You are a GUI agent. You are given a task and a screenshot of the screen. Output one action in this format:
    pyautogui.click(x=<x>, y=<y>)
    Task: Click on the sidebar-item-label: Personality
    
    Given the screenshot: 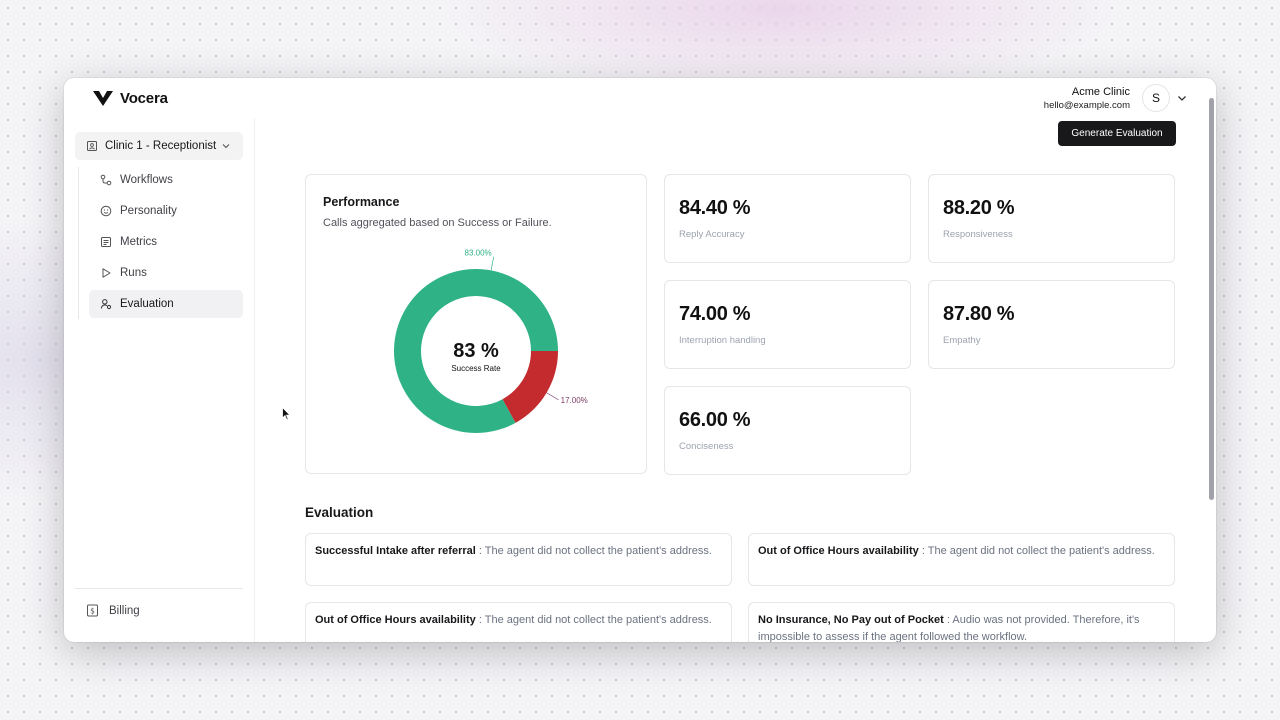 What is the action you would take?
    pyautogui.click(x=148, y=211)
    